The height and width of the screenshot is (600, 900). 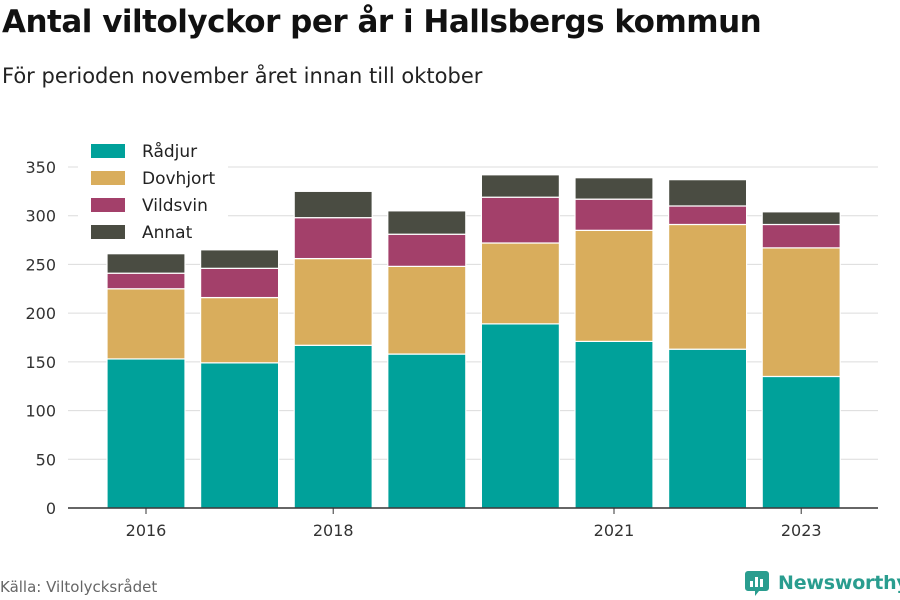 What do you see at coordinates (839, 583) in the screenshot?
I see `brand-name: Newsworthy` at bounding box center [839, 583].